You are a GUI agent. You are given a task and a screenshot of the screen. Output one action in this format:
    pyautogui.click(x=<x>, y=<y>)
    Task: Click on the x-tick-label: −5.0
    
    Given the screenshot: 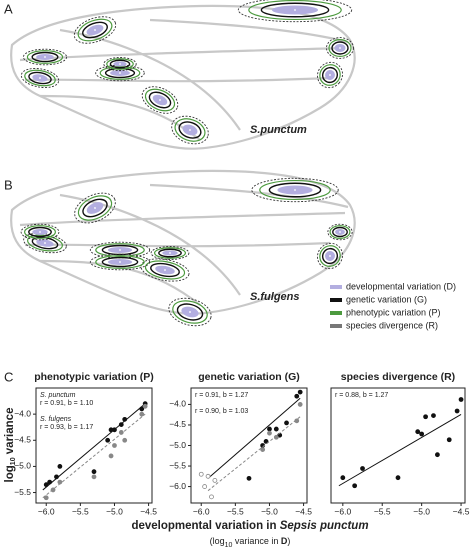 What is the action you would take?
    pyautogui.click(x=269, y=511)
    